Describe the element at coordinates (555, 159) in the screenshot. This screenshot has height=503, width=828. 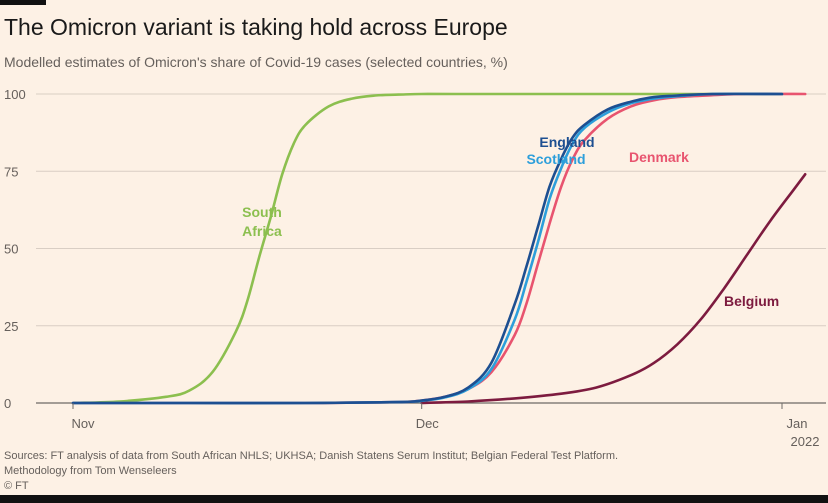
I see `series-label-scotland: Scotland` at that location.